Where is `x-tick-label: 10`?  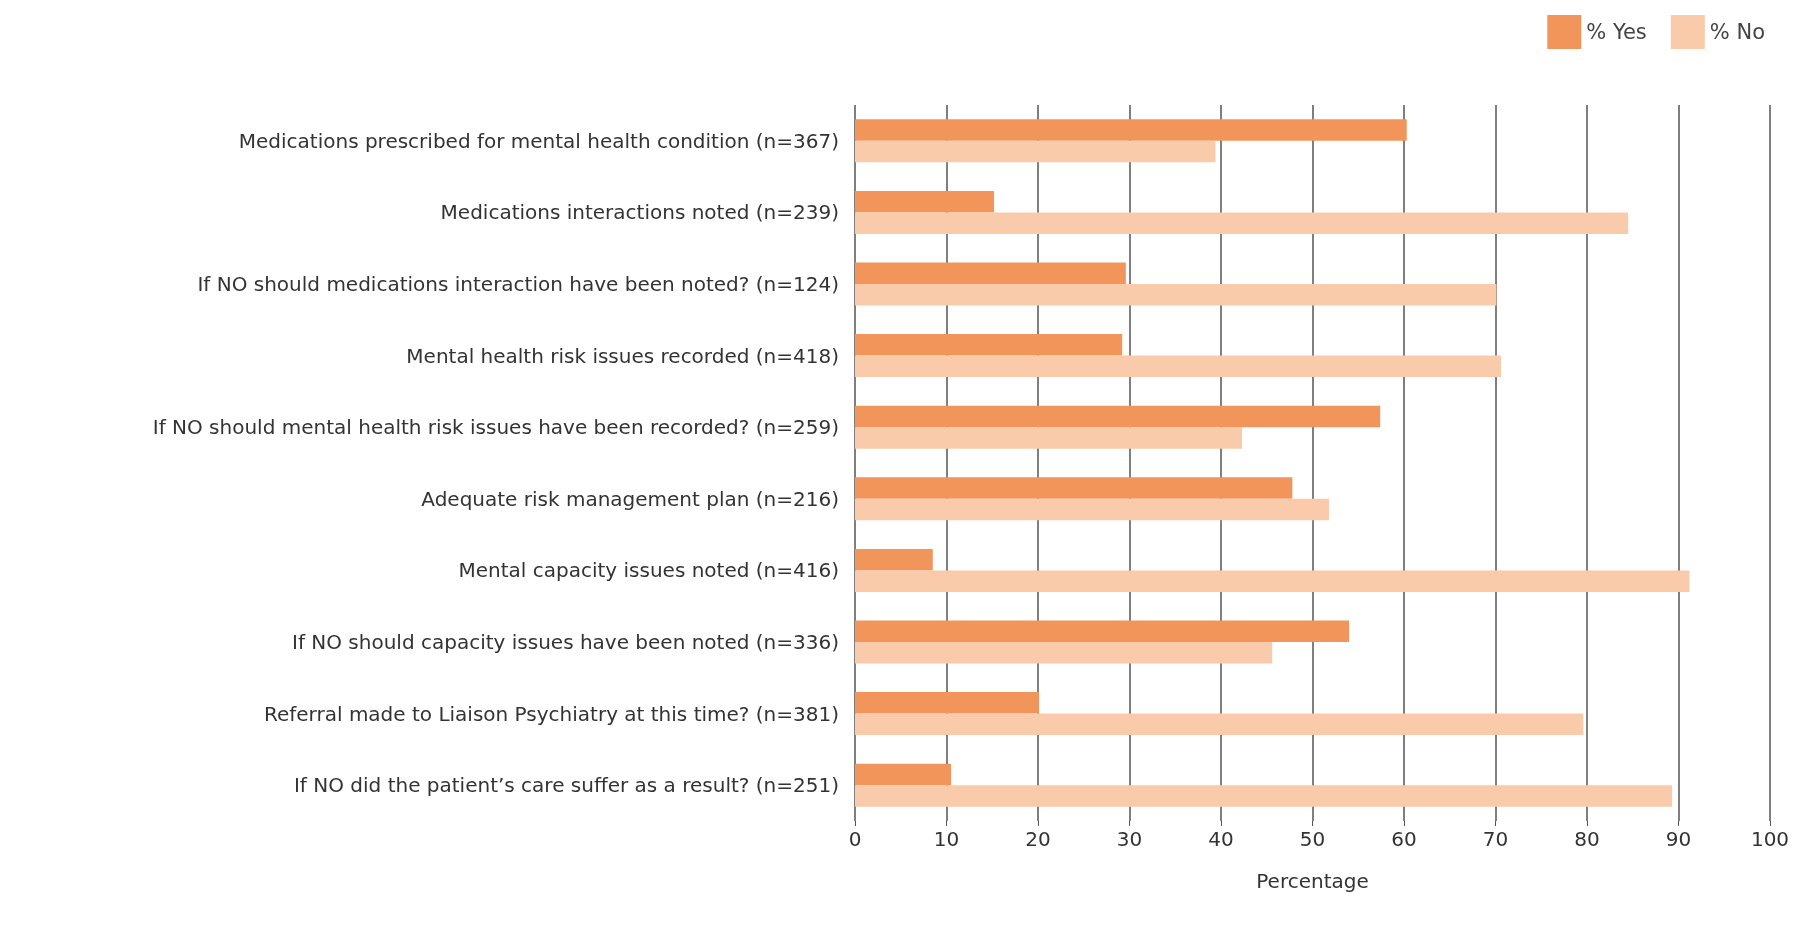
x-tick-label: 10 is located at coordinates (946, 839).